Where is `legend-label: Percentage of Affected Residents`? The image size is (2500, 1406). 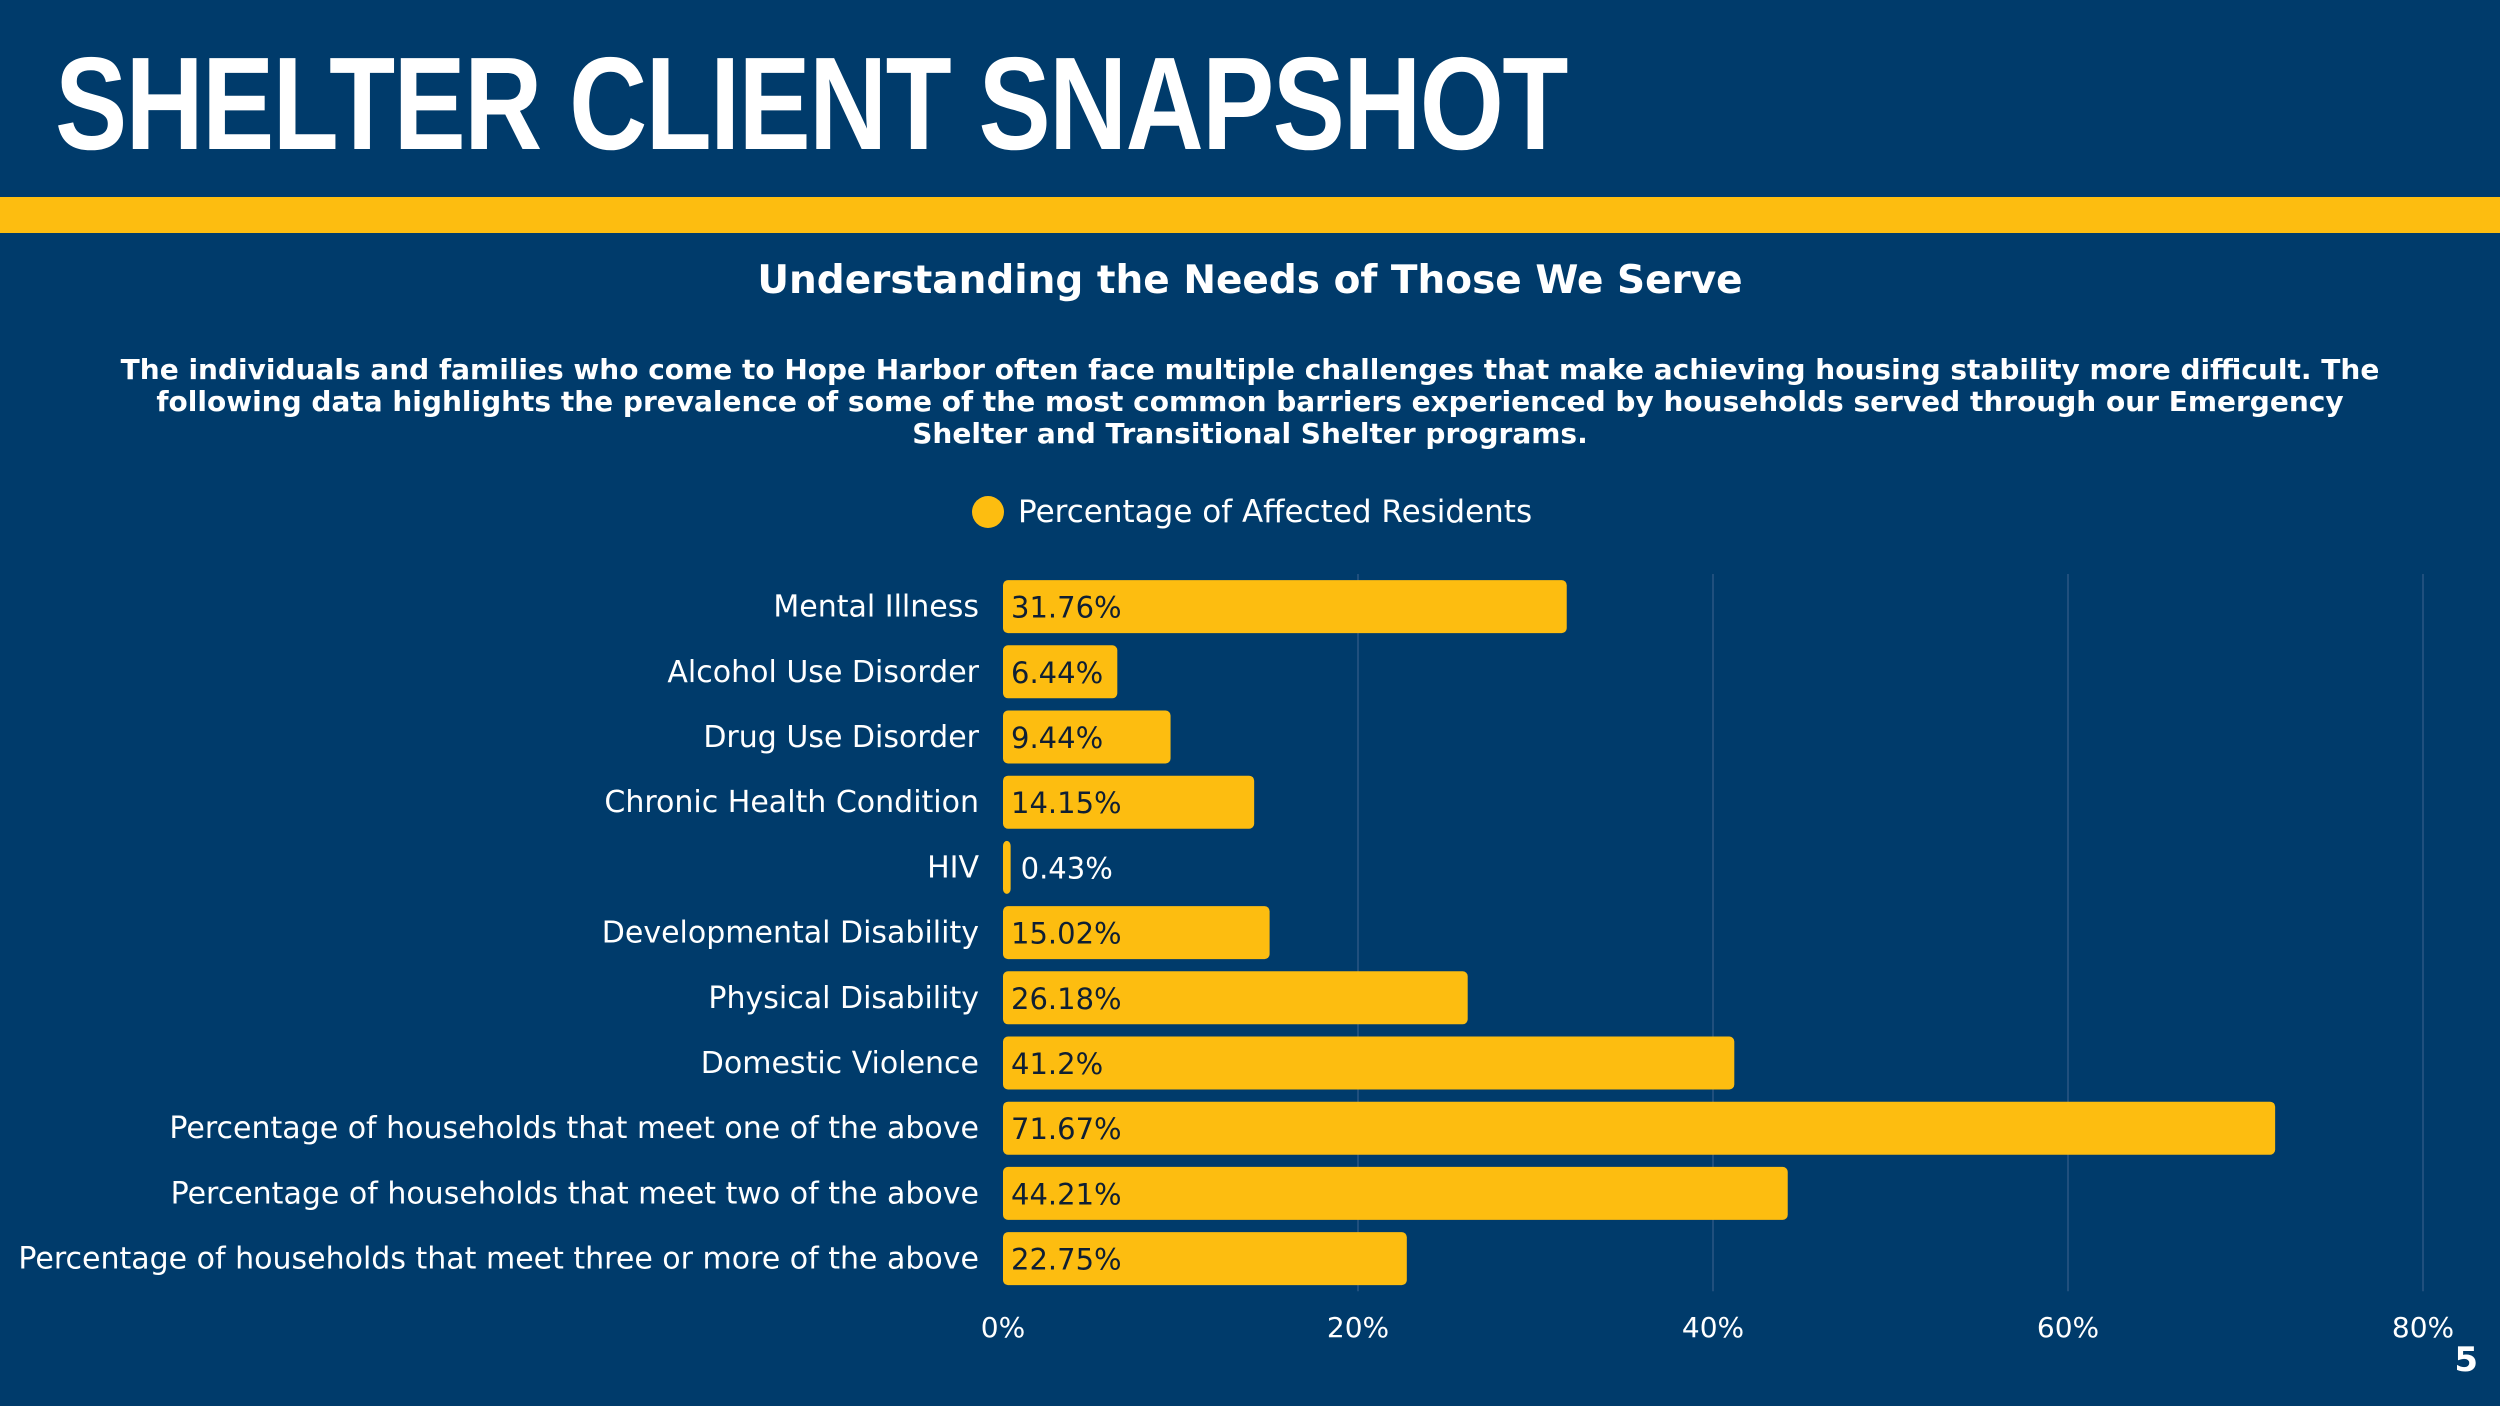 legend-label: Percentage of Affected Residents is located at coordinates (1275, 512).